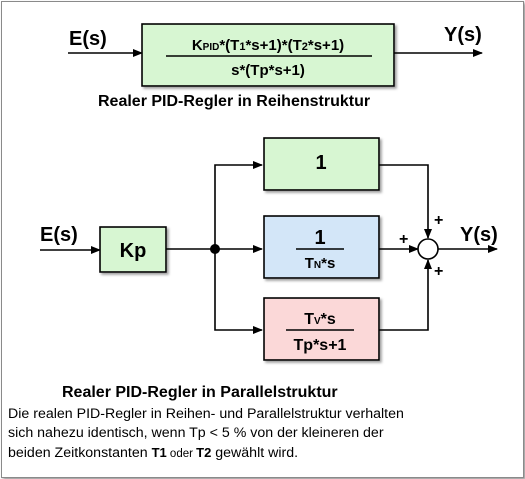 This screenshot has height=479, width=525. What do you see at coordinates (403, 239) in the screenshot?
I see `sum-sign-middle: +` at bounding box center [403, 239].